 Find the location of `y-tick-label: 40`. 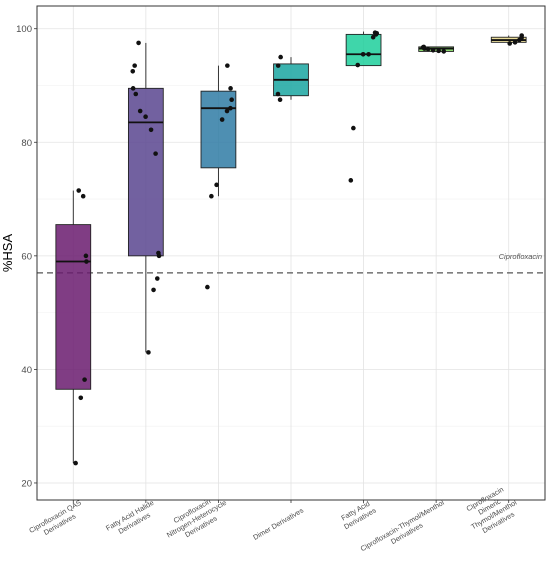

y-tick-label: 40 is located at coordinates (26, 370).